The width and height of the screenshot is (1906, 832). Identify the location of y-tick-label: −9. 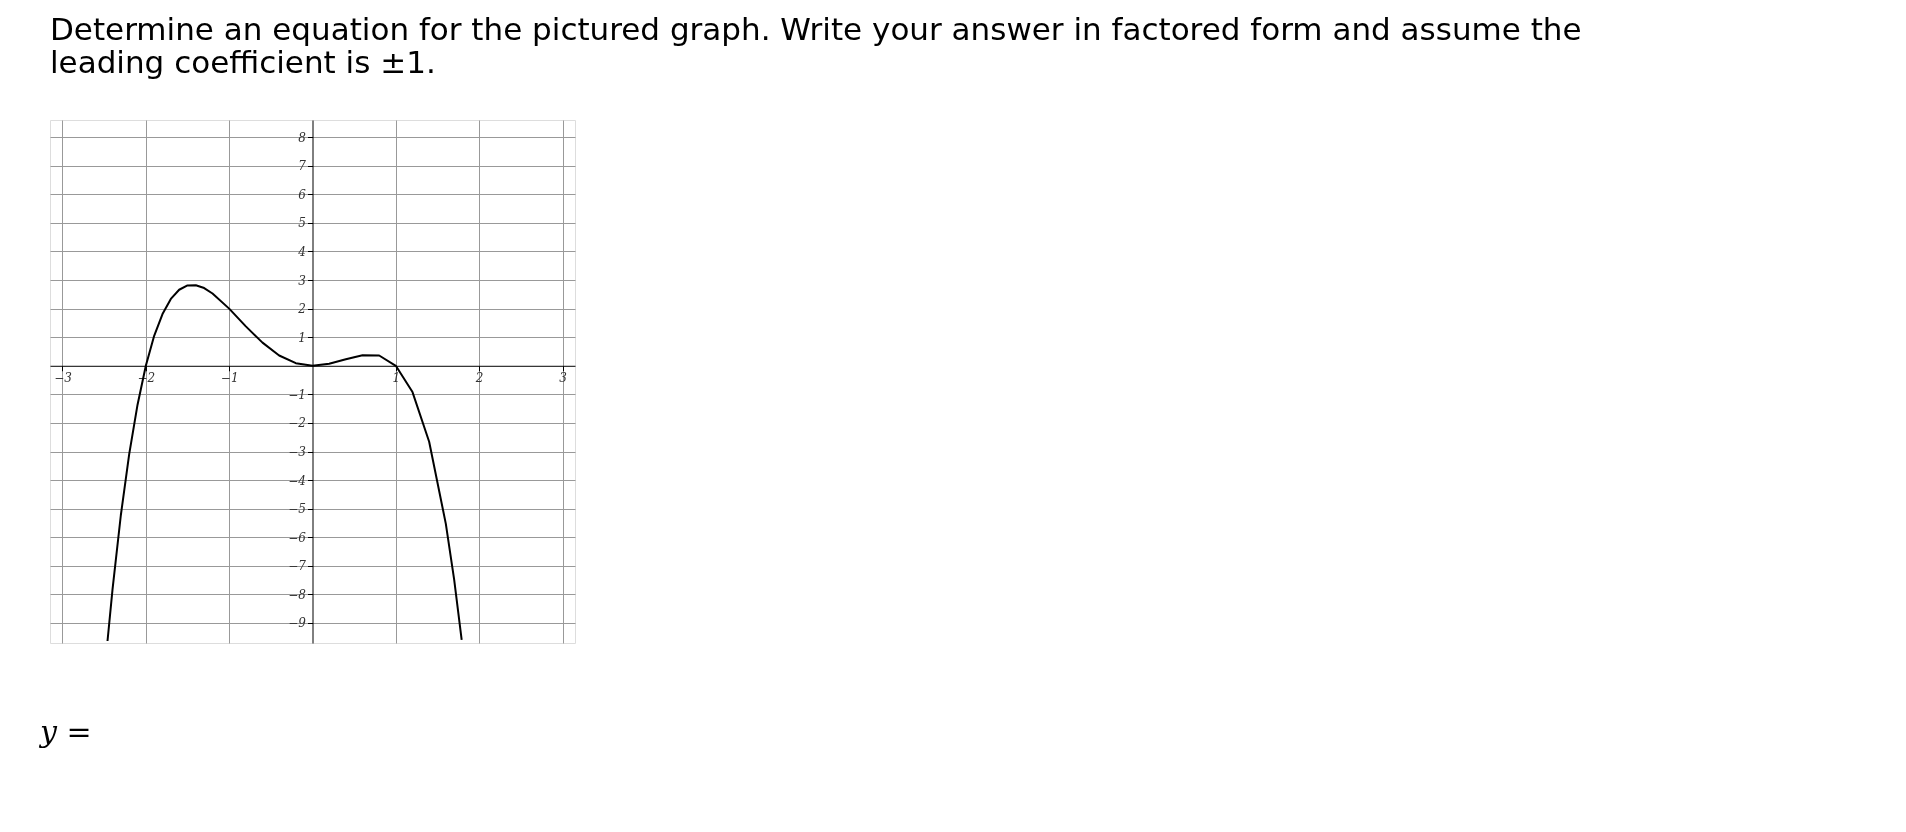
(297, 623).